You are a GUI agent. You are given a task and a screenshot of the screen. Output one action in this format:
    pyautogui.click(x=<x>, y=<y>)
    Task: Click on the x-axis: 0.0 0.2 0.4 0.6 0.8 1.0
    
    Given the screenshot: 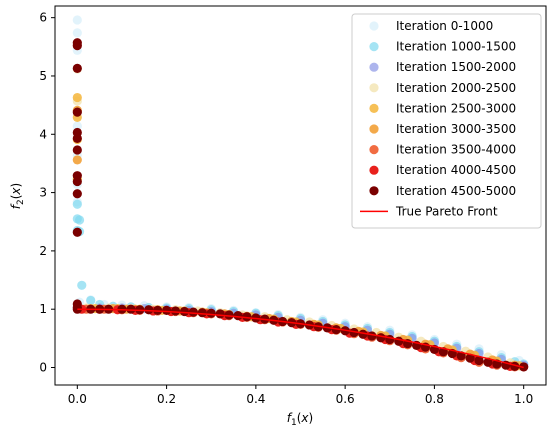 What is the action you would take?
    pyautogui.click(x=300, y=395)
    